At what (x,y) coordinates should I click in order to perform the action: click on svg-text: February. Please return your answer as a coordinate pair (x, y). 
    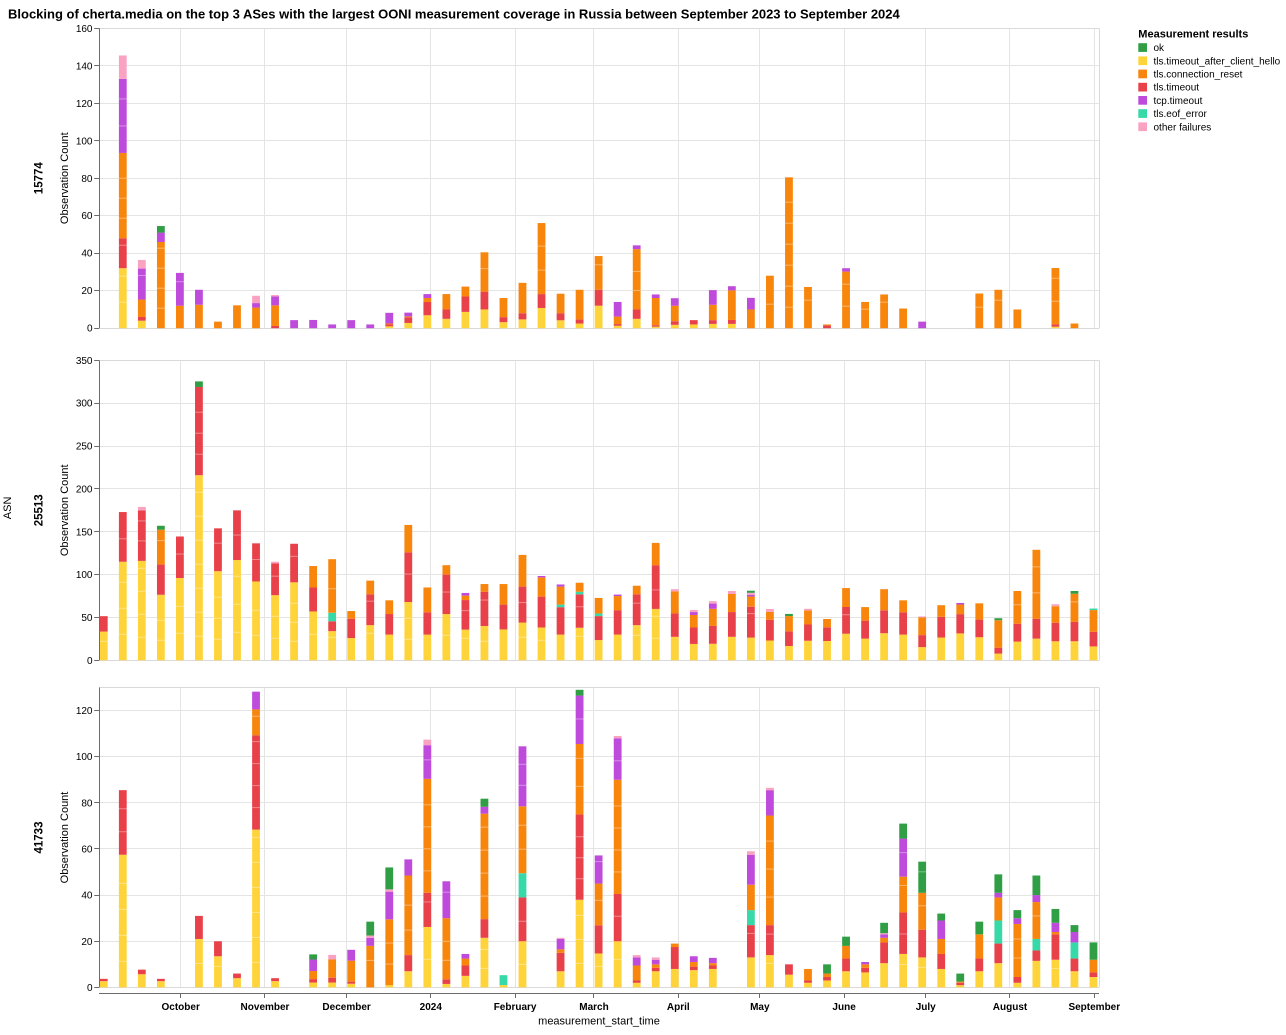
    Looking at the image, I should click on (515, 1007).